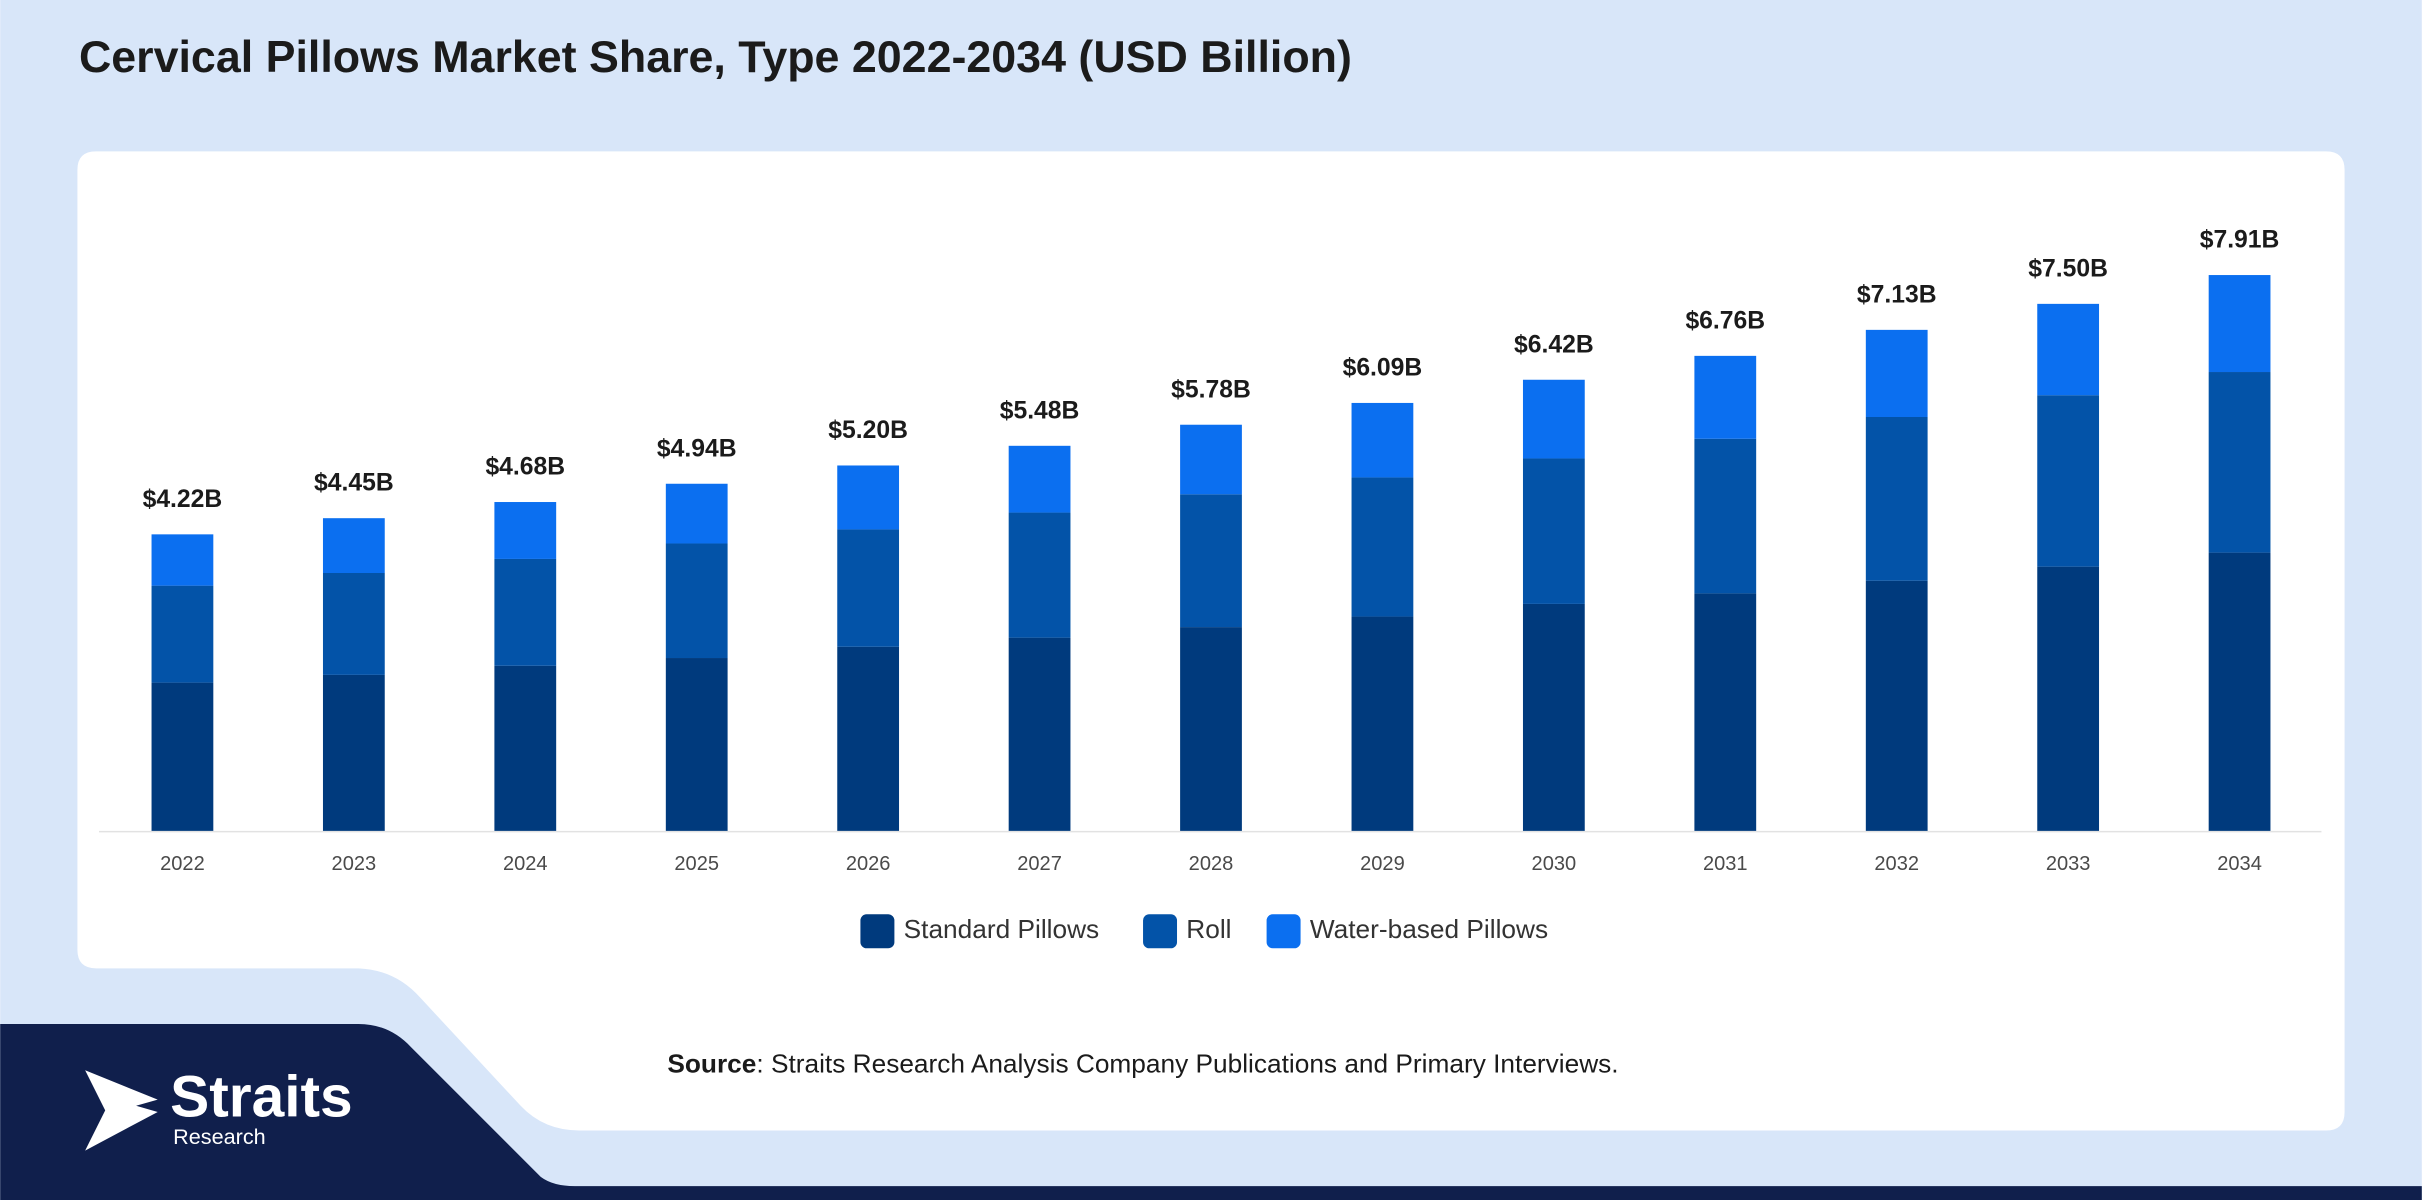 The image size is (2422, 1200). Describe the element at coordinates (1039, 864) in the screenshot. I see `x-tick-label: 2027` at that location.